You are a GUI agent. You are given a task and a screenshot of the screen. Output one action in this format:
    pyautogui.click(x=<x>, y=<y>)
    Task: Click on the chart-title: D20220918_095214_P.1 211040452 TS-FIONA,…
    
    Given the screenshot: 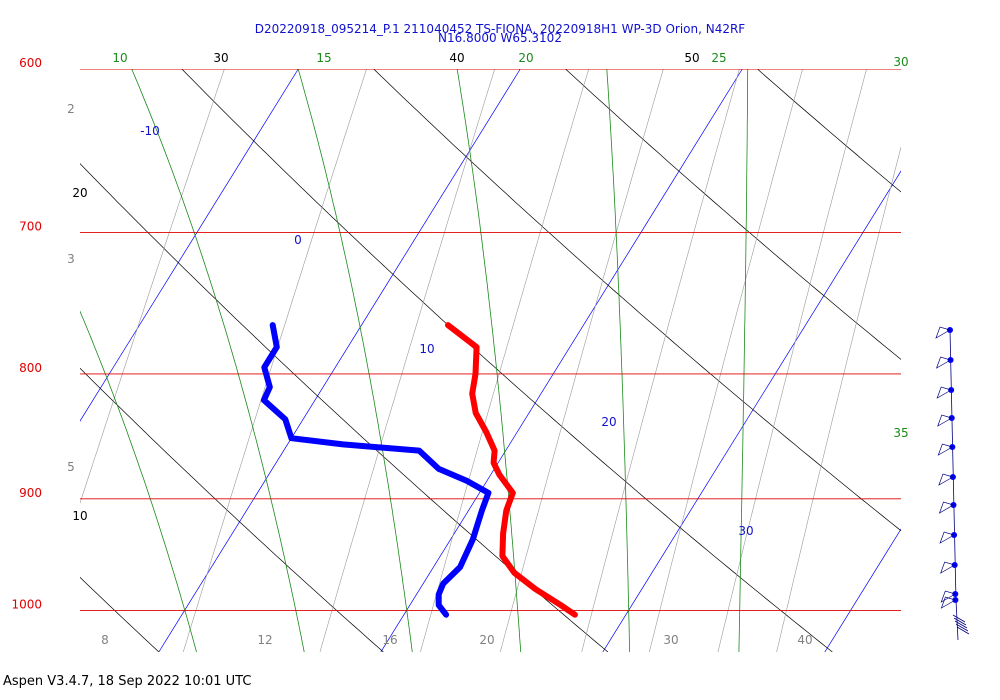 What is the action you would take?
    pyautogui.click(x=500, y=29)
    